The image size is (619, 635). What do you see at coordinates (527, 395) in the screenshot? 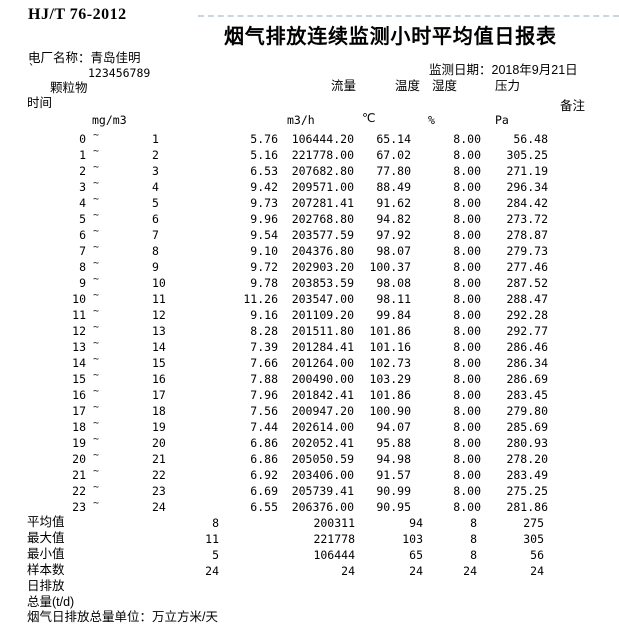
I see `cell-pressure: 283.45` at bounding box center [527, 395].